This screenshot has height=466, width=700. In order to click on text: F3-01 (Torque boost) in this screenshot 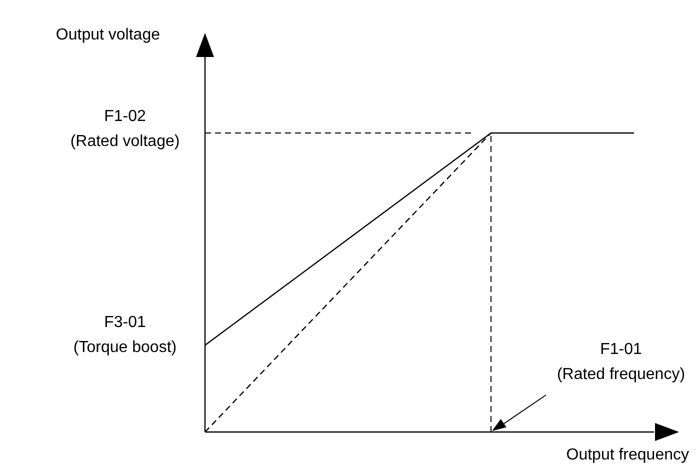, I will do `click(125, 335)`.